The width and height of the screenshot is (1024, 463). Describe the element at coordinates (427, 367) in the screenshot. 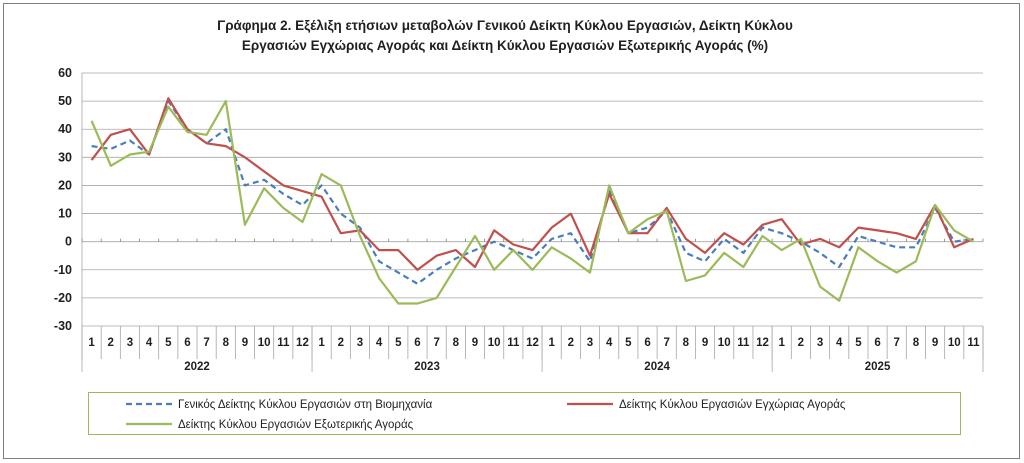

I see `year-tick-label: 2023` at that location.